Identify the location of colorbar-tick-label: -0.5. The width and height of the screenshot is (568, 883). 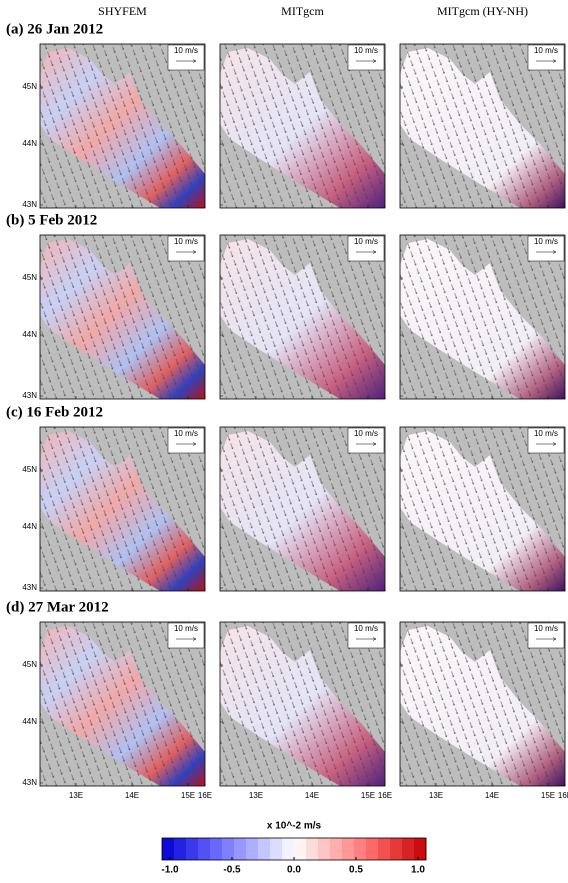
(232, 870).